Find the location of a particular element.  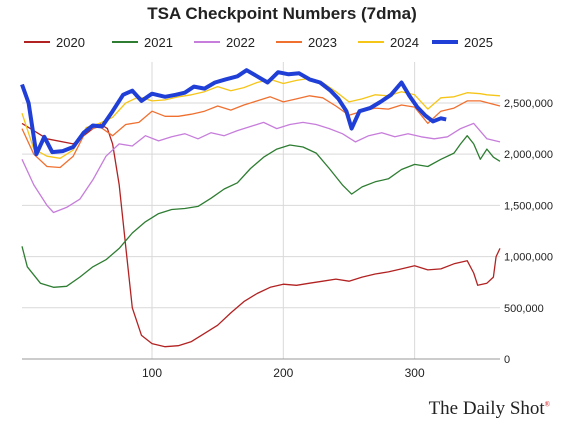

legend-item-2021: 2021 is located at coordinates (142, 42).